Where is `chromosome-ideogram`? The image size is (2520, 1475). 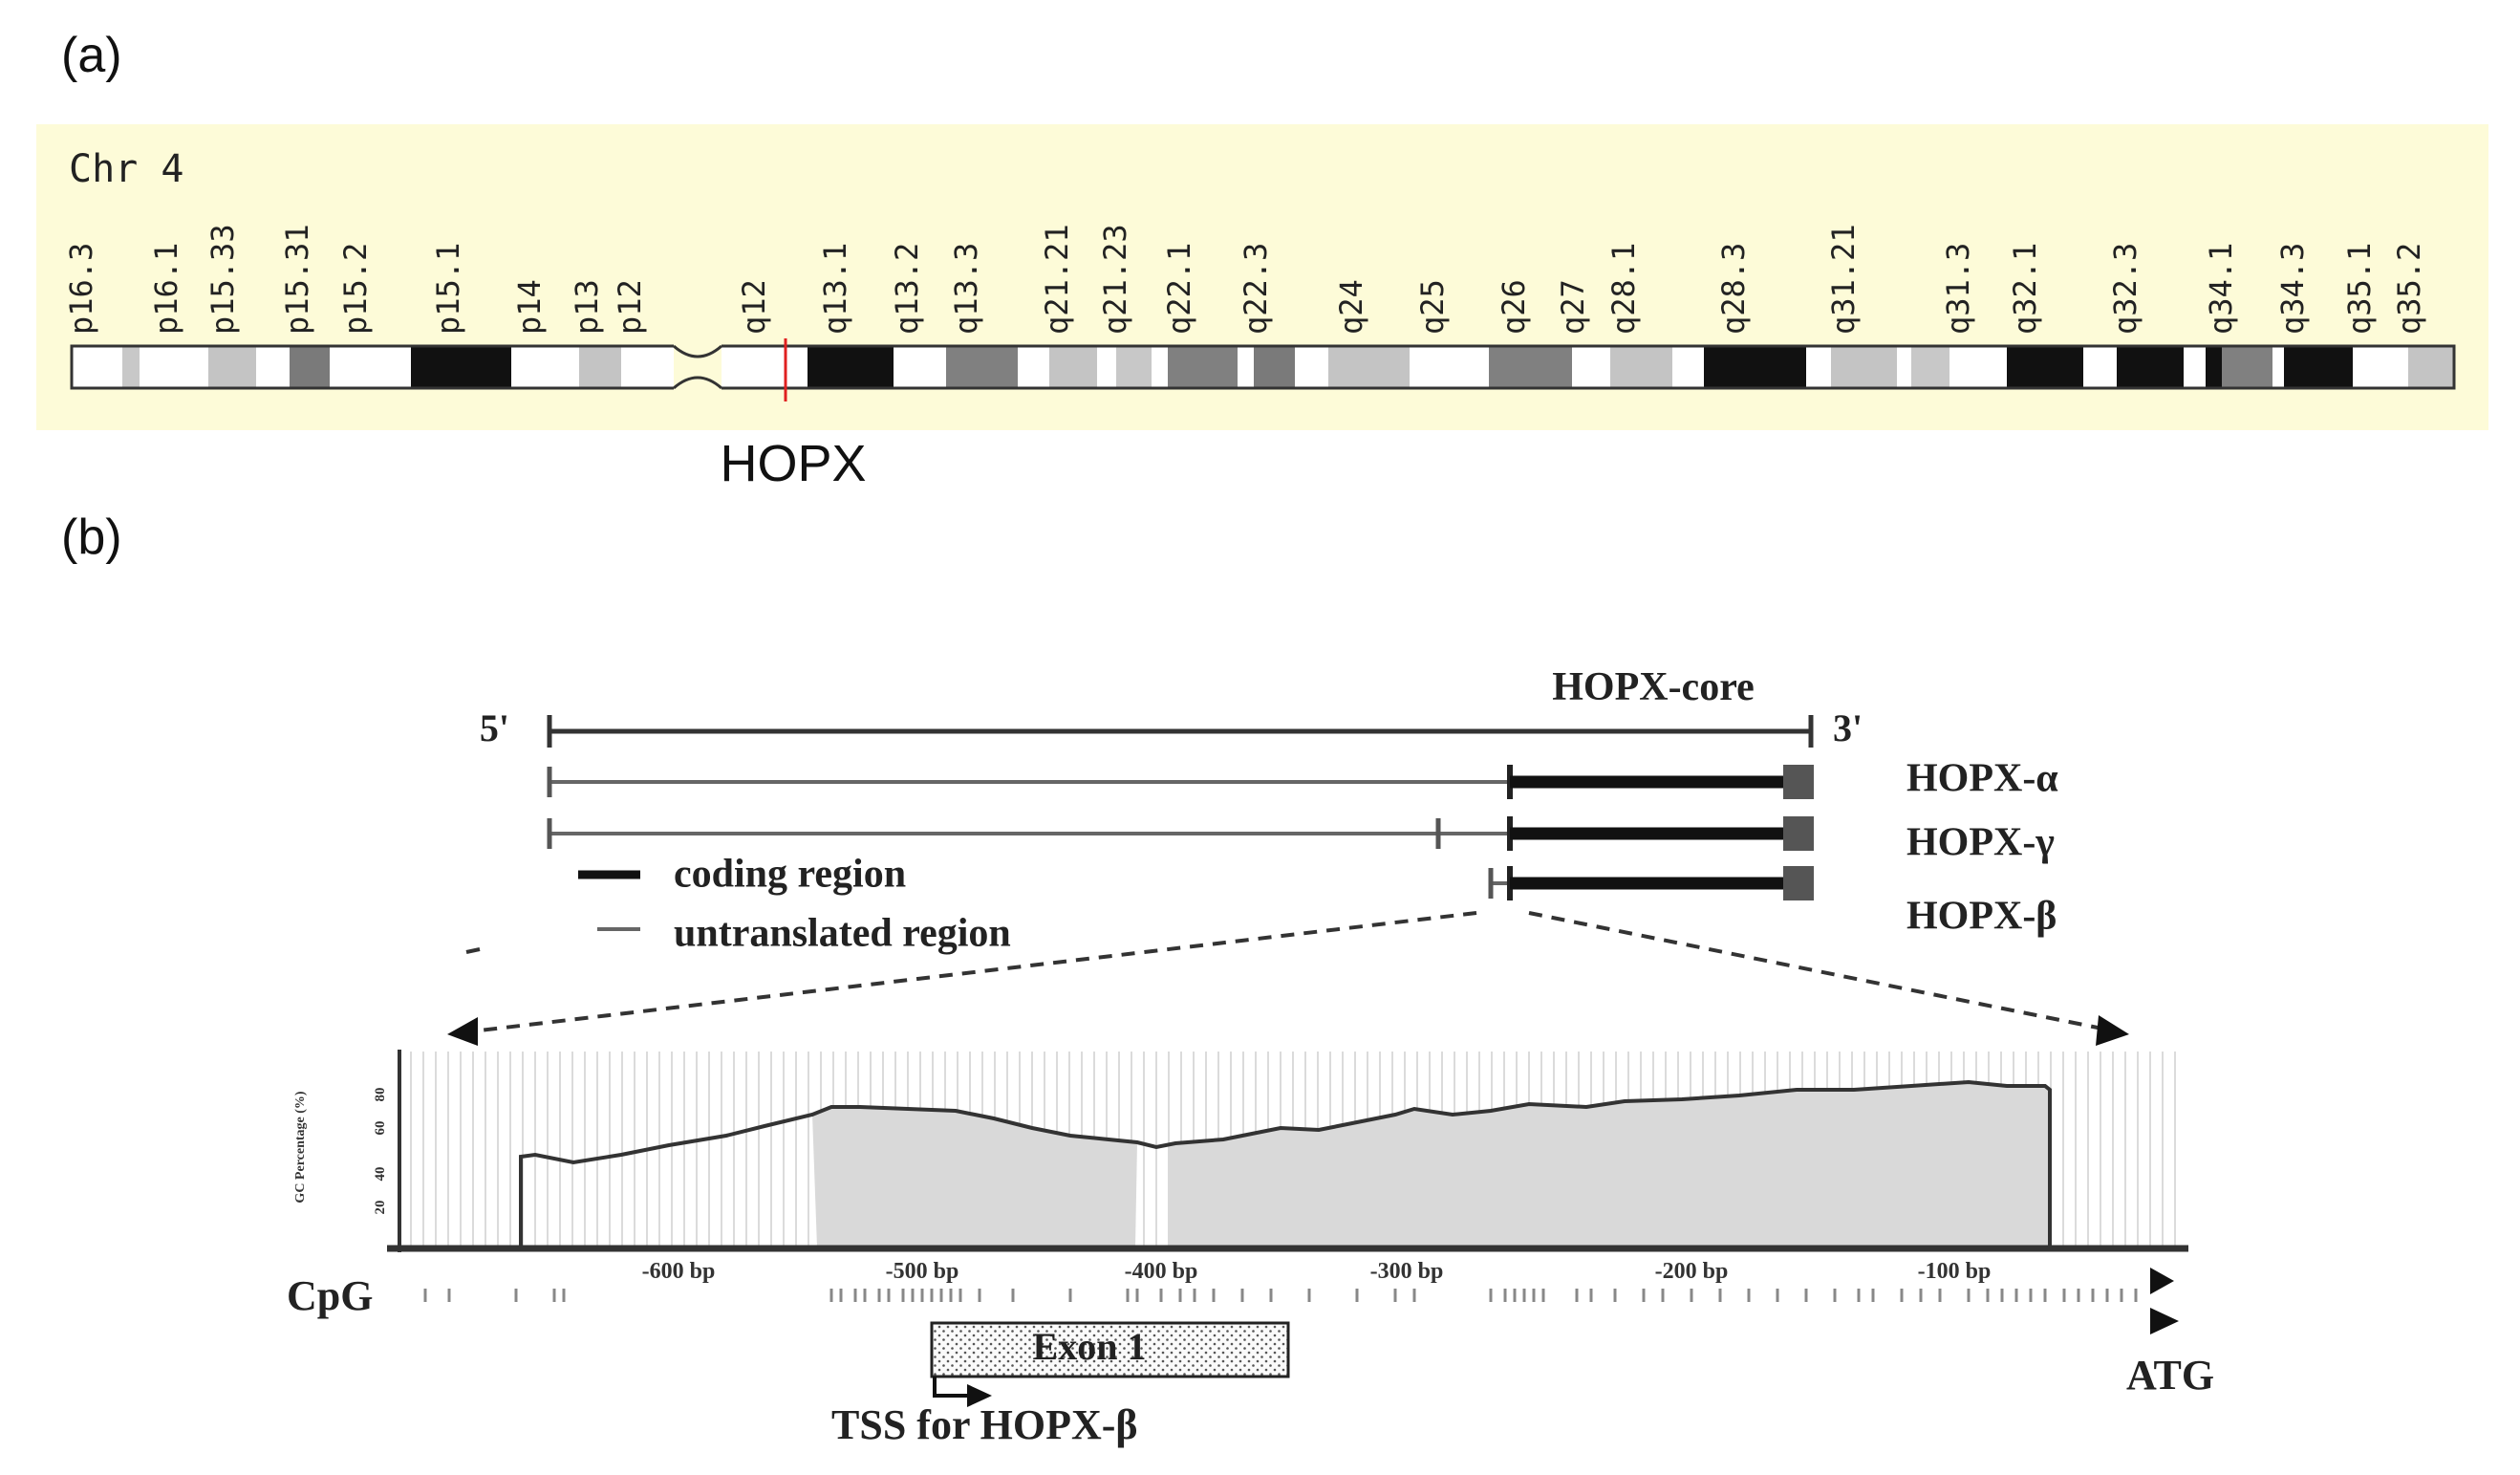 chromosome-ideogram is located at coordinates (1263, 369).